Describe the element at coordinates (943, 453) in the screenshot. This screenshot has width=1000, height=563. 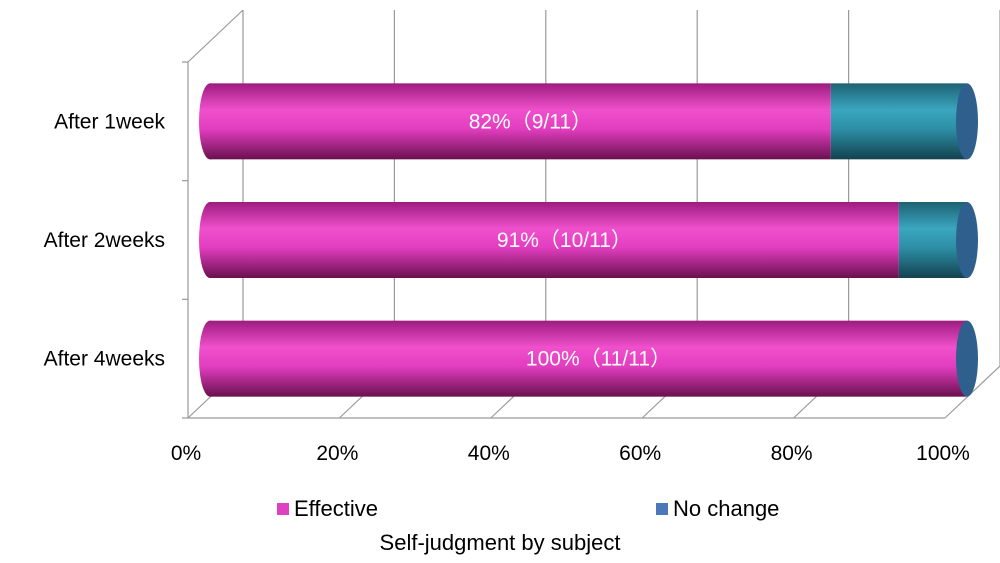
I see `x-tick-label: 100%` at that location.